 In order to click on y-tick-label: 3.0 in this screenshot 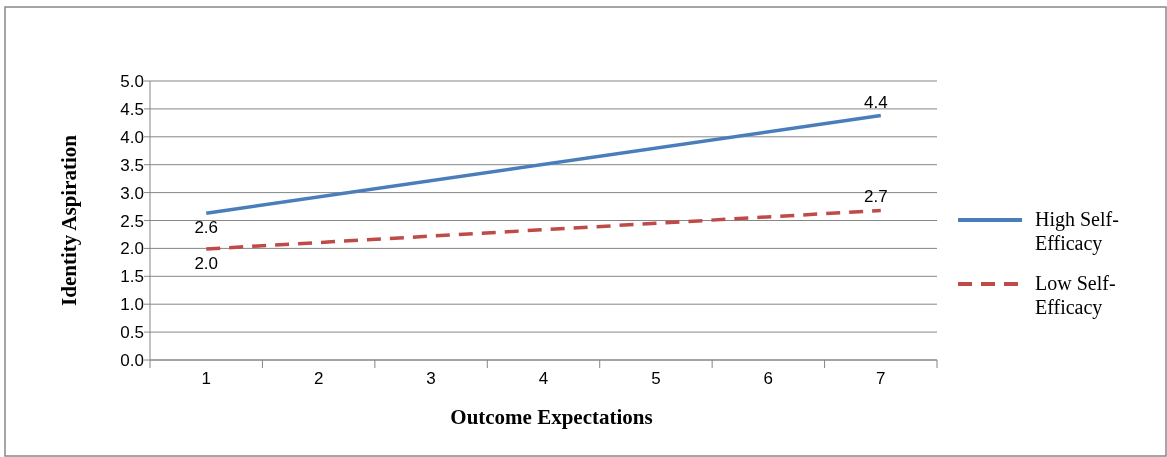, I will do `click(132, 193)`.